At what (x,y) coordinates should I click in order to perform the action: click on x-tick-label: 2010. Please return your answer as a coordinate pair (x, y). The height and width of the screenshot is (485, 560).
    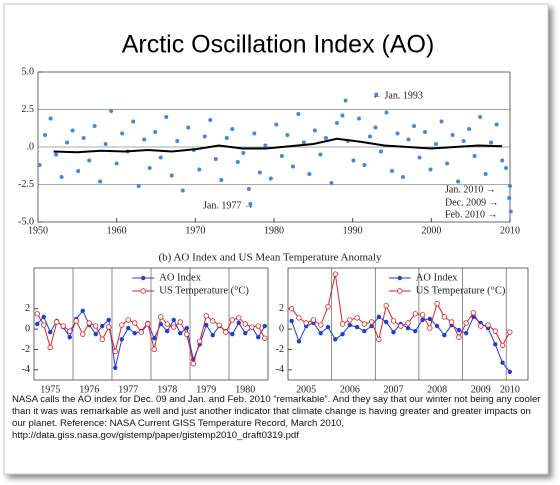
    Looking at the image, I should click on (510, 230).